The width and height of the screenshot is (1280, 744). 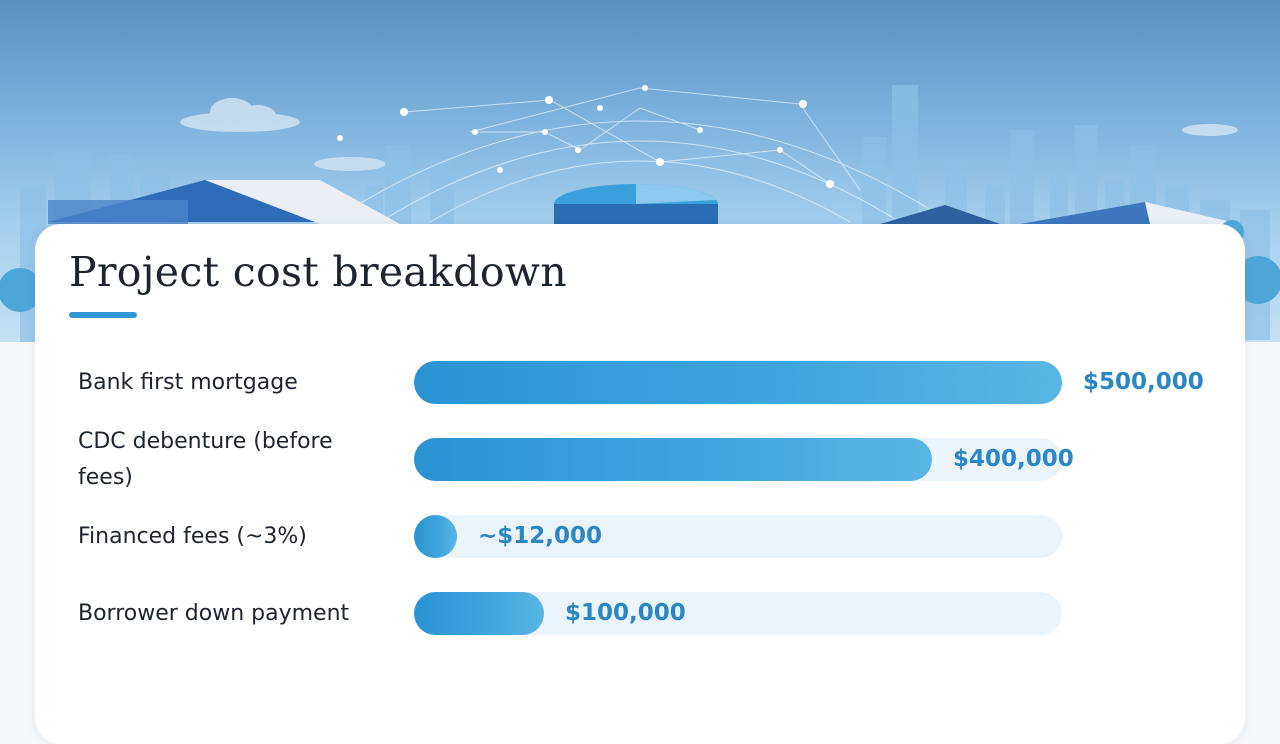 I want to click on bar-label: Bank first mortgage, so click(x=188, y=382).